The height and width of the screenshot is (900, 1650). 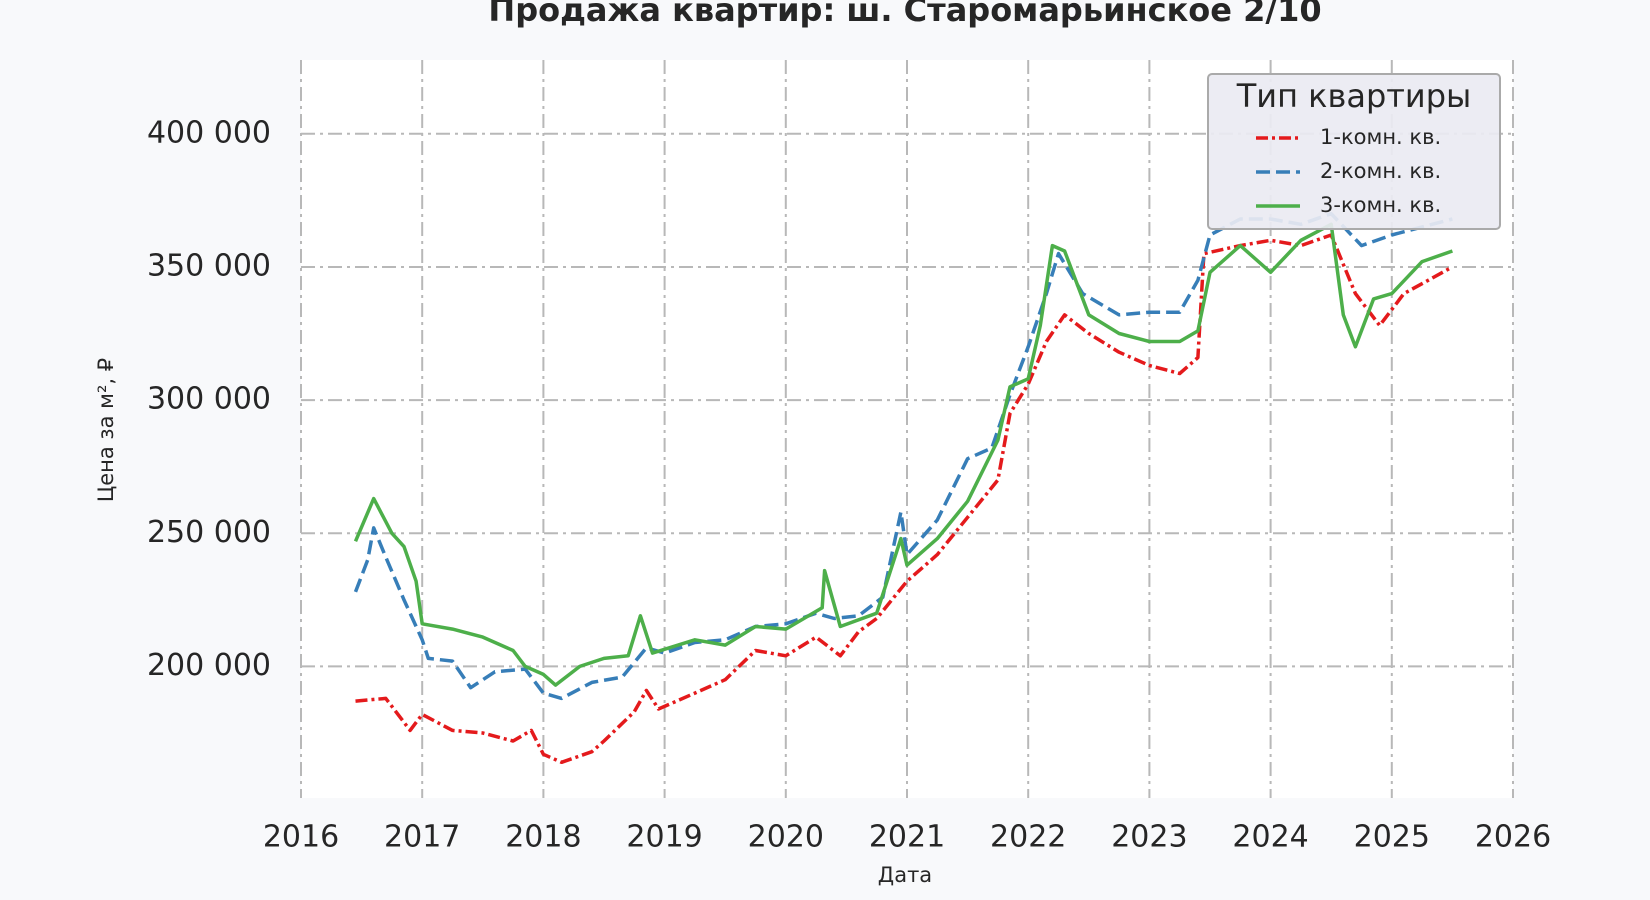 What do you see at coordinates (664, 837) in the screenshot?
I see `x-tick-label: 2019` at bounding box center [664, 837].